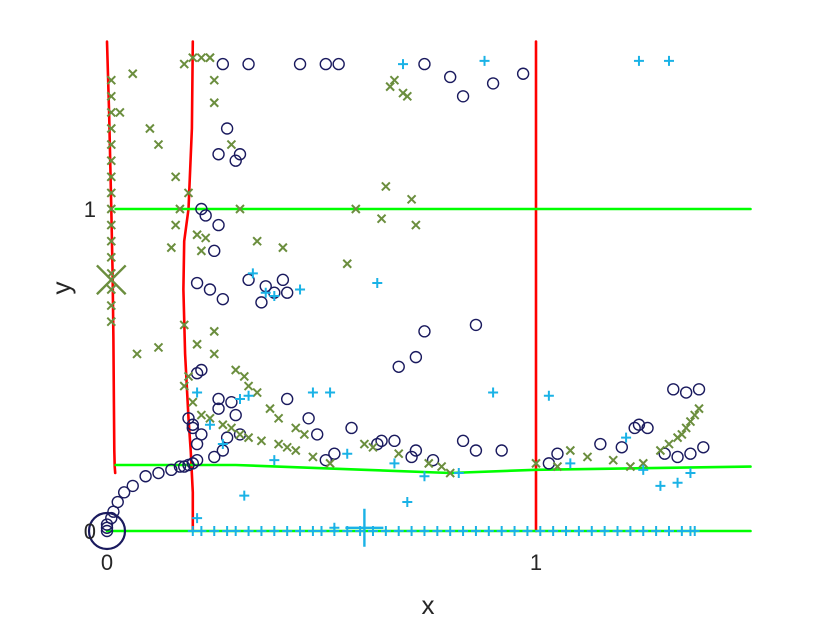 Image resolution: width=830 pixels, height=623 pixels. I want to click on y-tick-label-0: 0, so click(90, 531).